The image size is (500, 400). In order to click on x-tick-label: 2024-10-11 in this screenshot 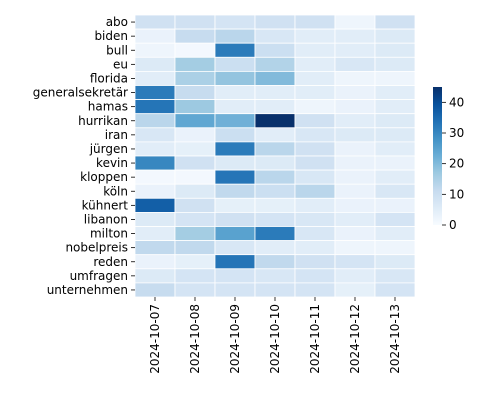, I will do `click(315, 339)`.